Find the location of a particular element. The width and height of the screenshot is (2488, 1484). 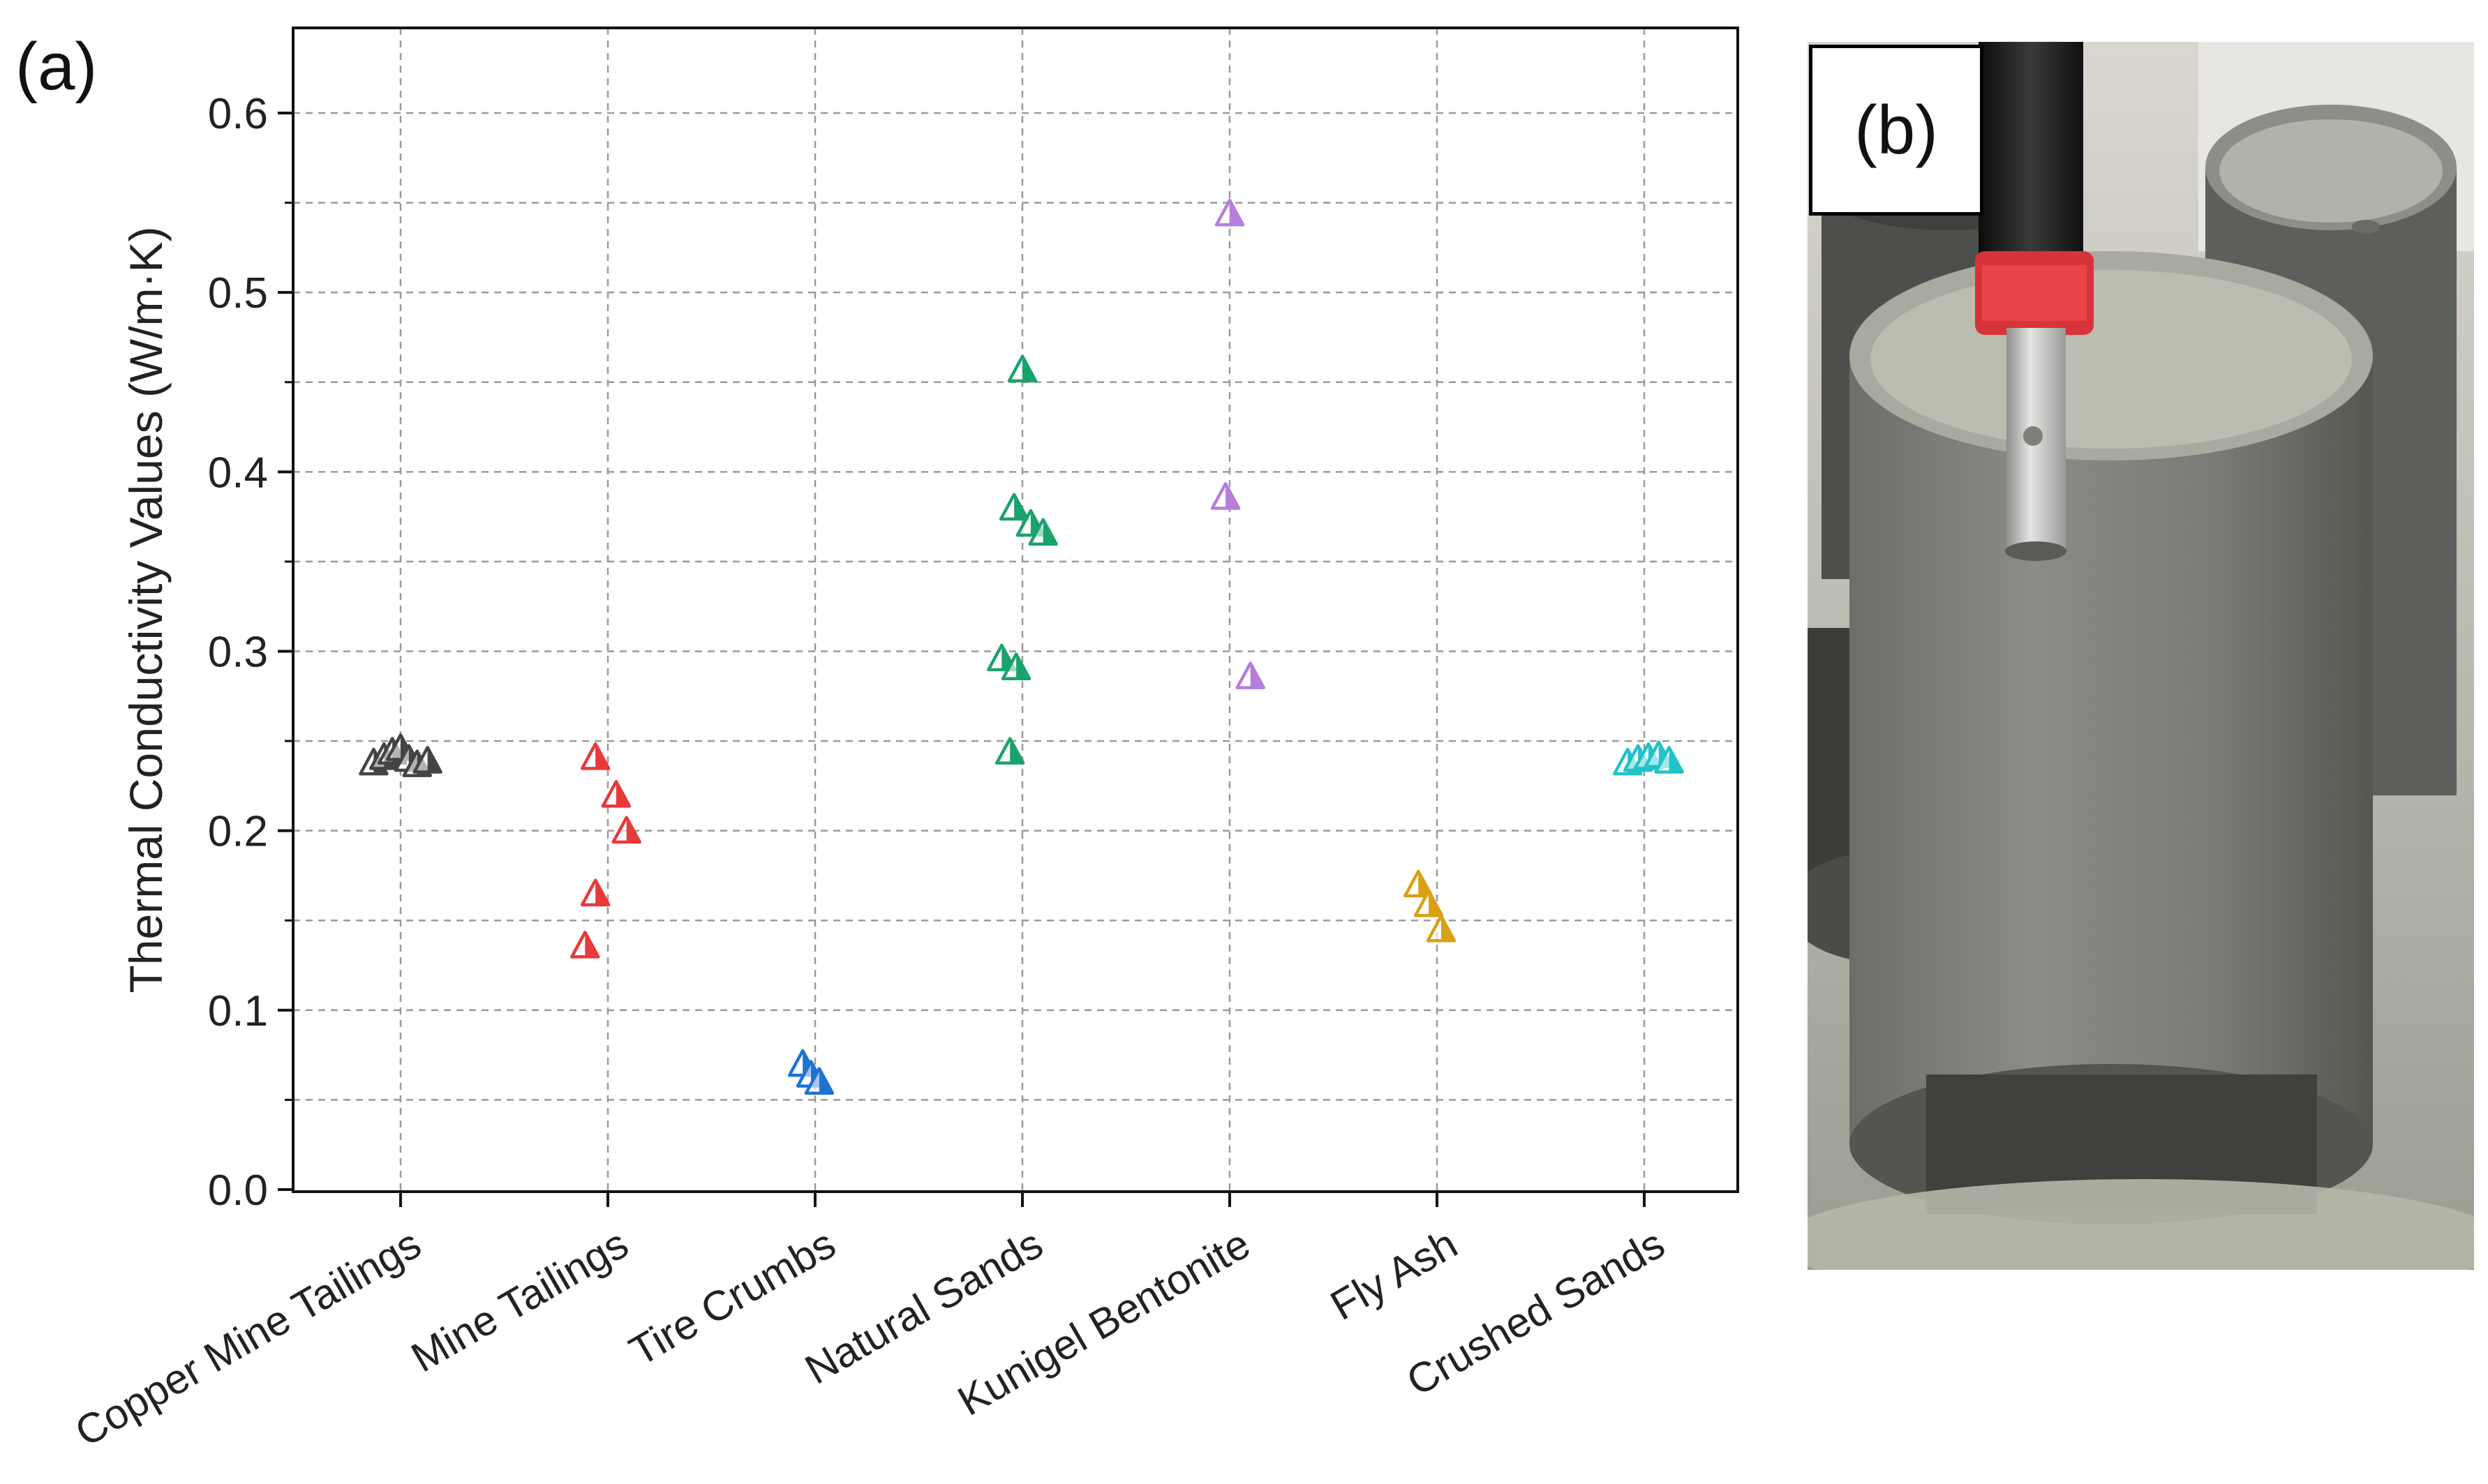

y-tick-label: 0.5 is located at coordinates (238, 293).